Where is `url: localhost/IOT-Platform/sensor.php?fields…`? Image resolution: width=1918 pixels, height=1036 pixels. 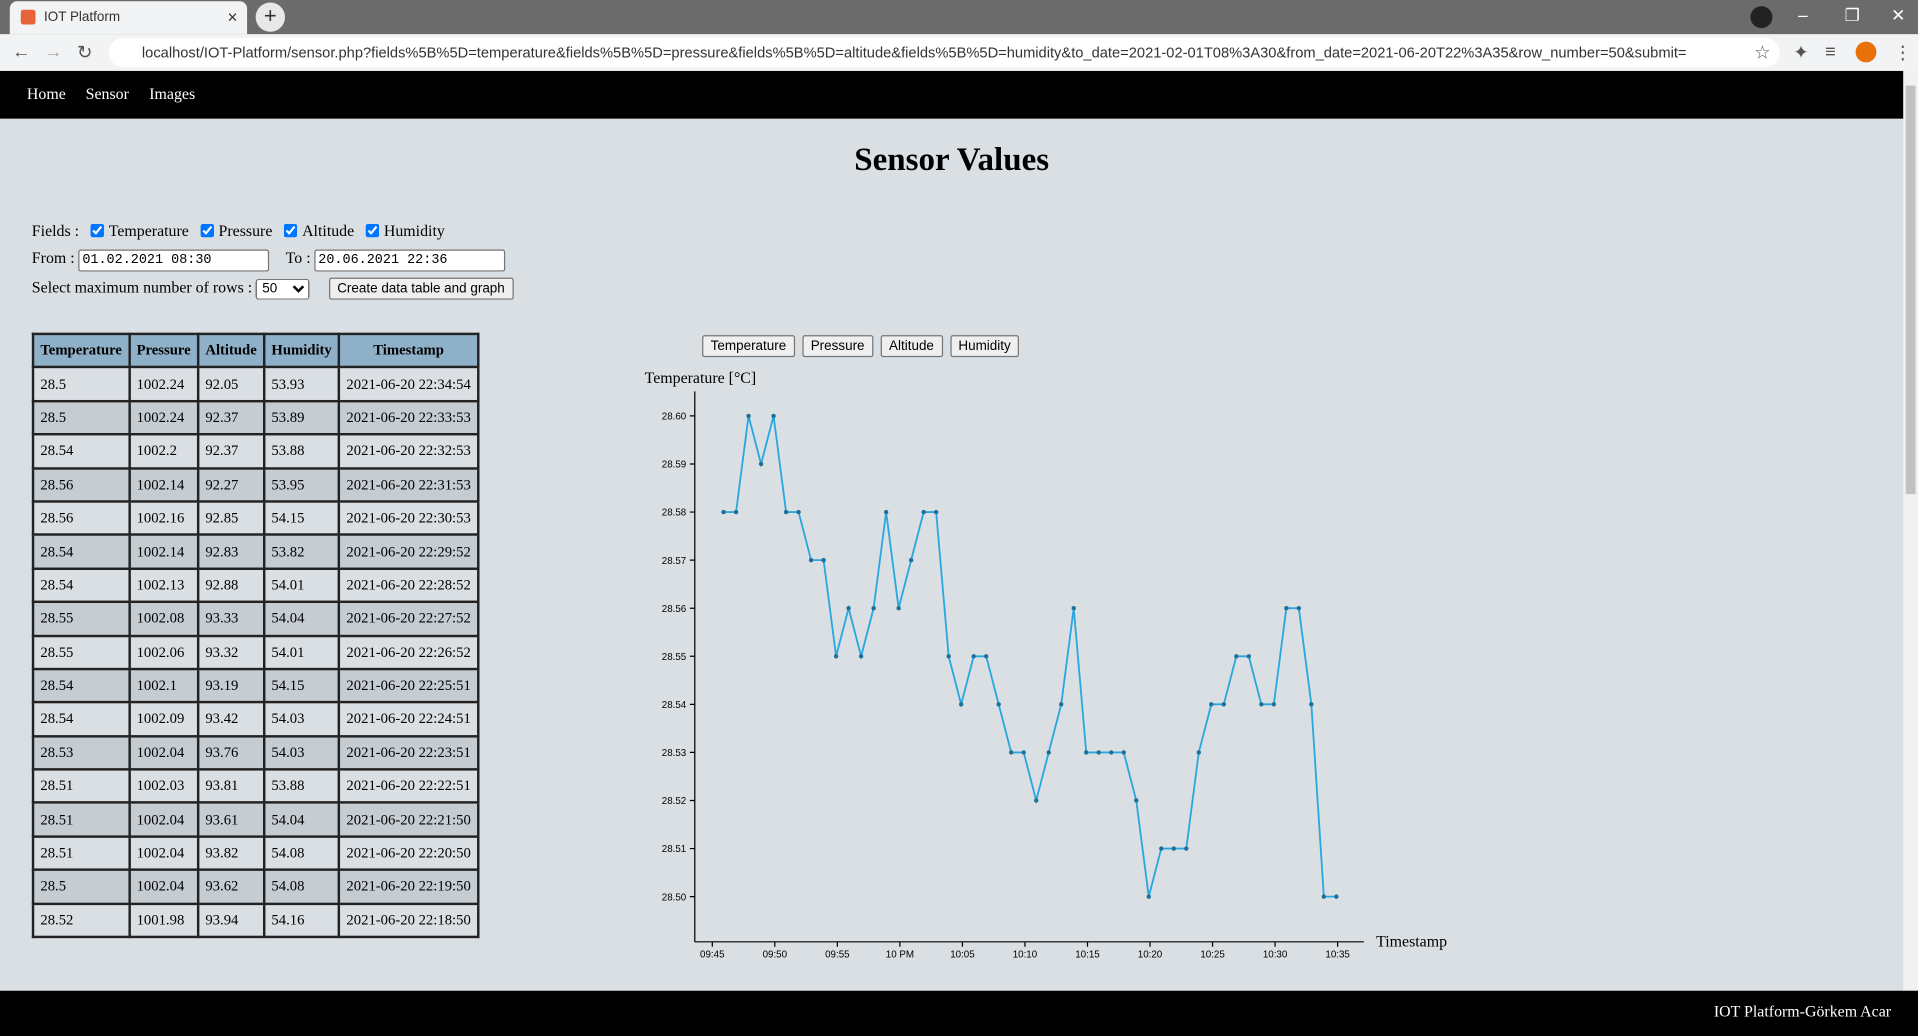 url: localhost/IOT-Platform/sensor.php?fields… is located at coordinates (914, 53).